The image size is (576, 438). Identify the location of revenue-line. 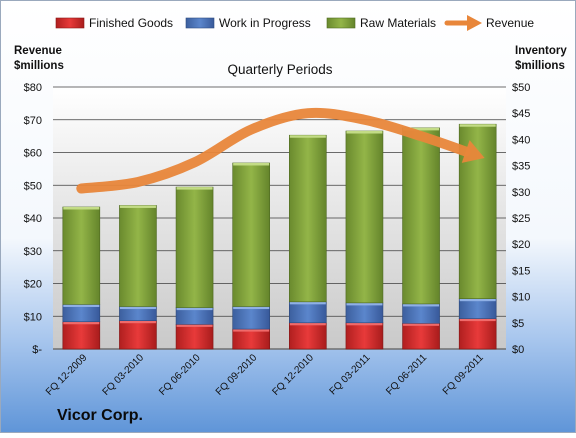
(280, 150).